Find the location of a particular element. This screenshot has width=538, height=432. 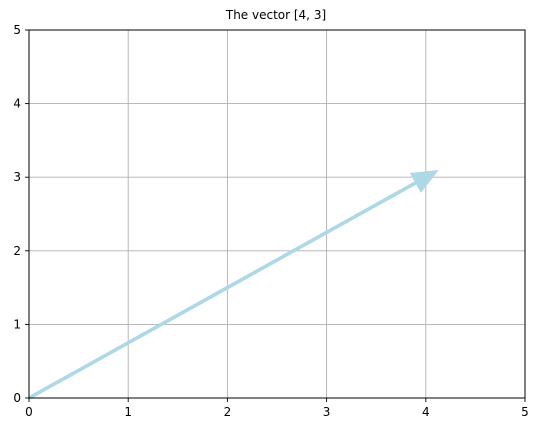

x-tick-label: 5 is located at coordinates (525, 412).